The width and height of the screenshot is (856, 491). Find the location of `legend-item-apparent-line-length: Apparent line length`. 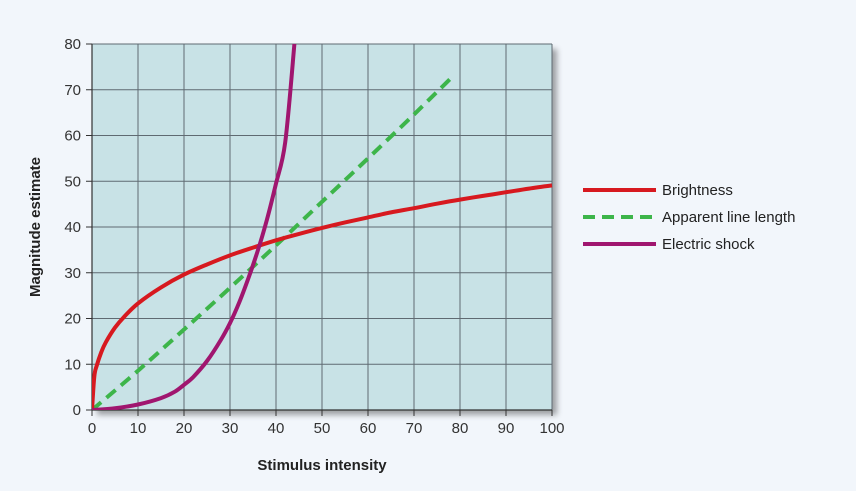

legend-item-apparent-line-length: Apparent line length is located at coordinates (689, 217).